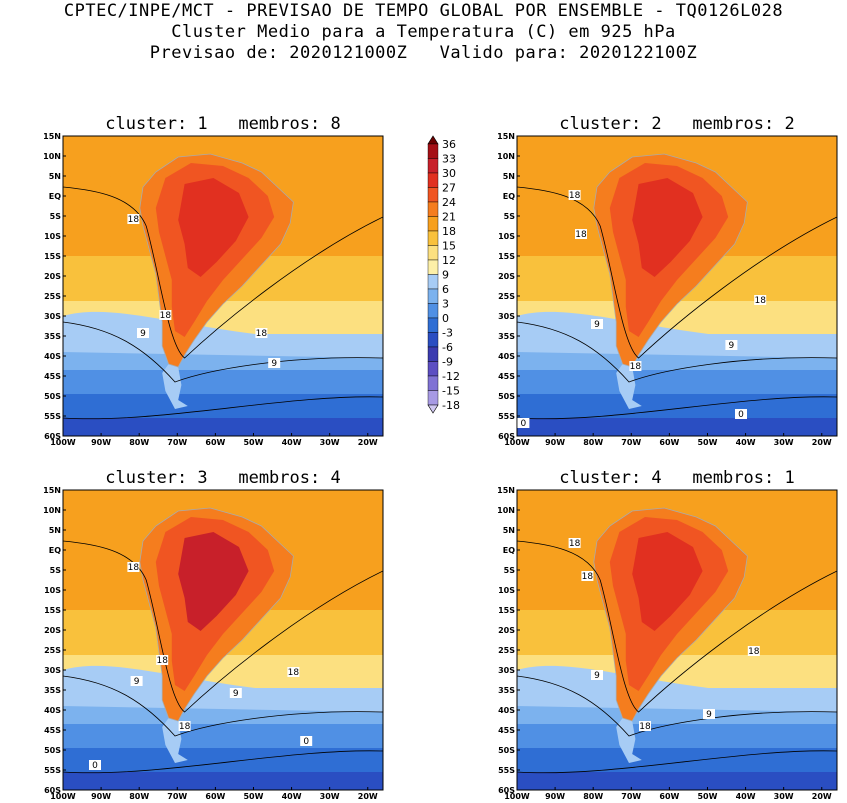 This screenshot has height=803, width=847. Describe the element at coordinates (449, 231) in the screenshot. I see `colorbar-level-label: 18` at that location.